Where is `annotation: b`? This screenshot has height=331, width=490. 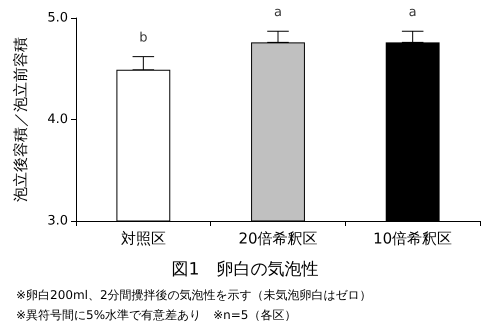 annotation: b is located at coordinates (143, 38).